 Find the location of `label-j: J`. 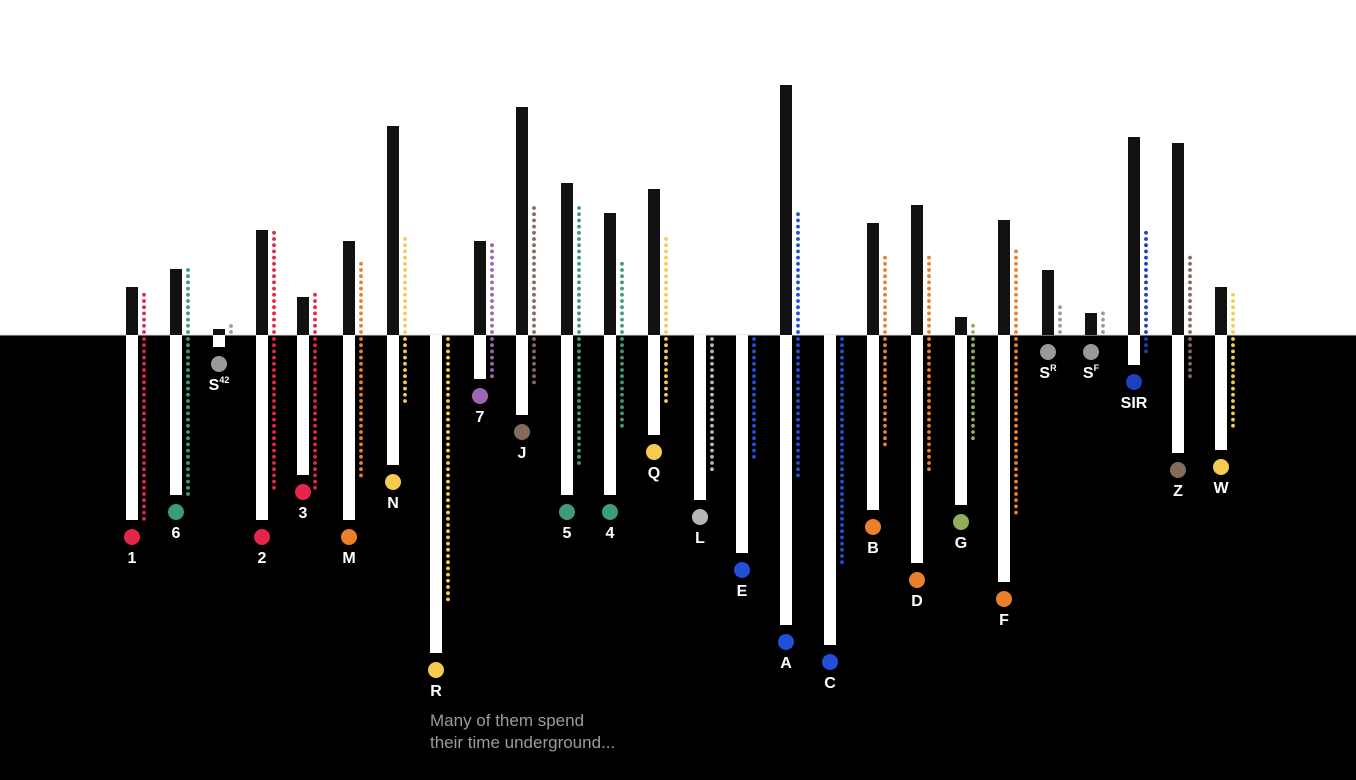

label-j: J is located at coordinates (522, 453).